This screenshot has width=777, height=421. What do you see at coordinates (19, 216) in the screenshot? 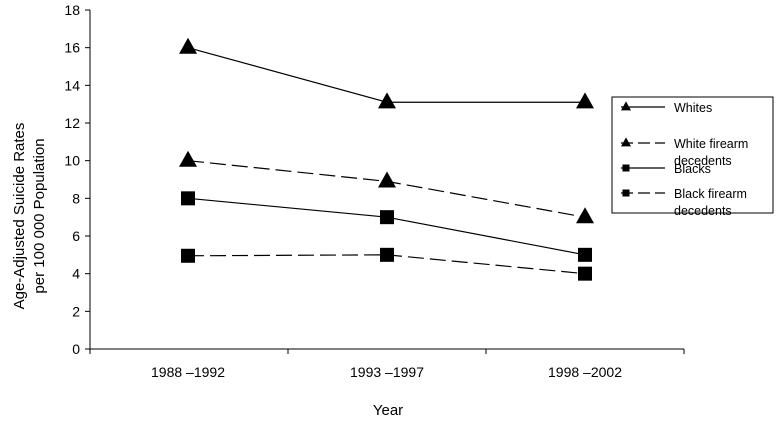
I see `y-axis-label-line1: Age-Adjusted Suicide Rates` at bounding box center [19, 216].